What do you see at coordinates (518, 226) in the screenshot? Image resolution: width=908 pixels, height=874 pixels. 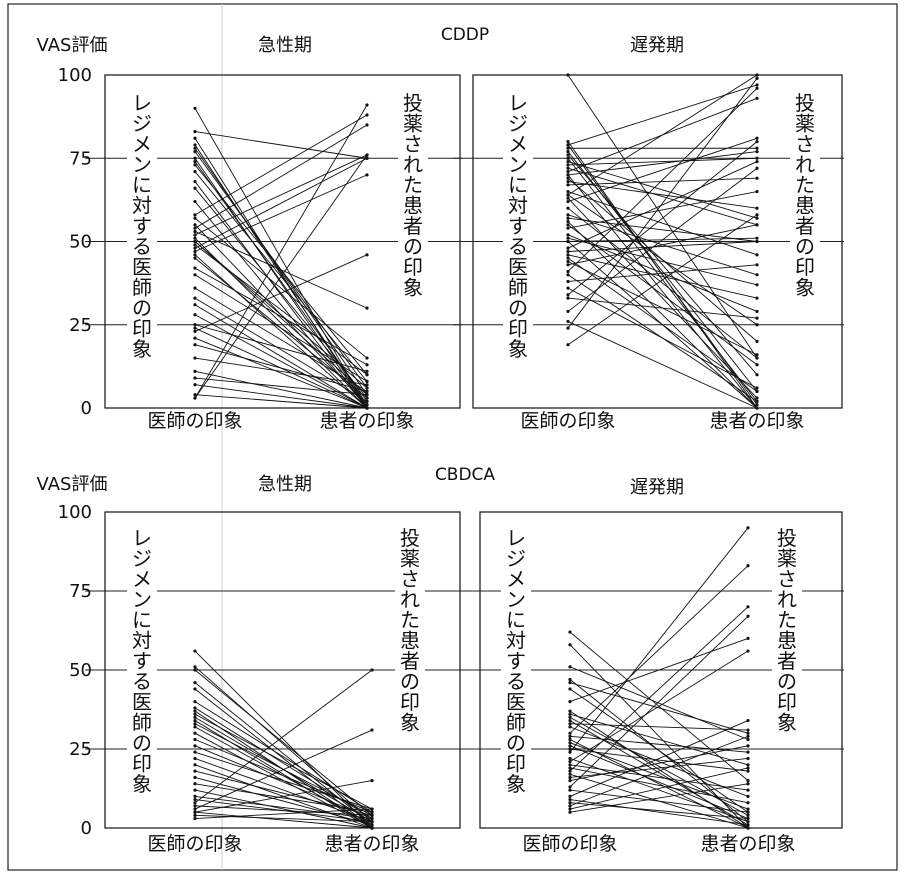 I see `physician-impression-vertical-label: レジメンに対する医師の印象` at bounding box center [518, 226].